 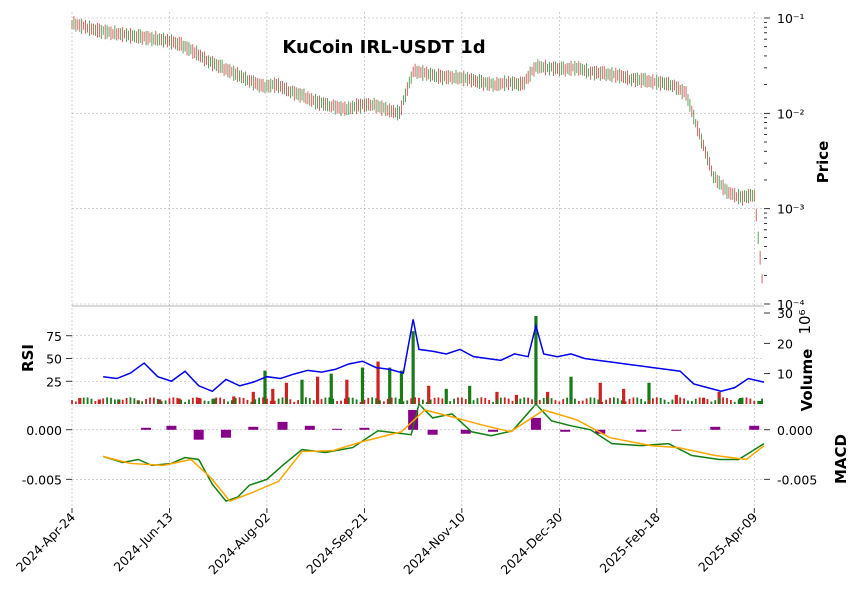 What do you see at coordinates (791, 304) in the screenshot?
I see `price-tick-label: 10⁻⁴` at bounding box center [791, 304].